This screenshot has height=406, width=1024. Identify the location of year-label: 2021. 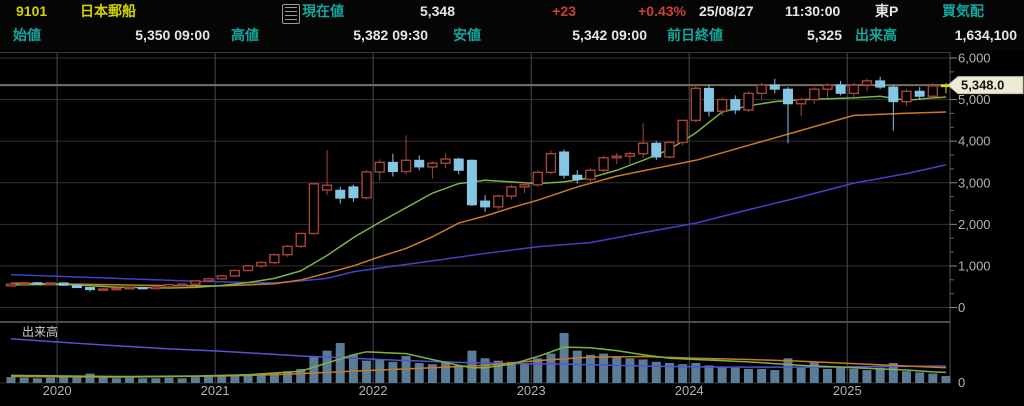
(215, 390).